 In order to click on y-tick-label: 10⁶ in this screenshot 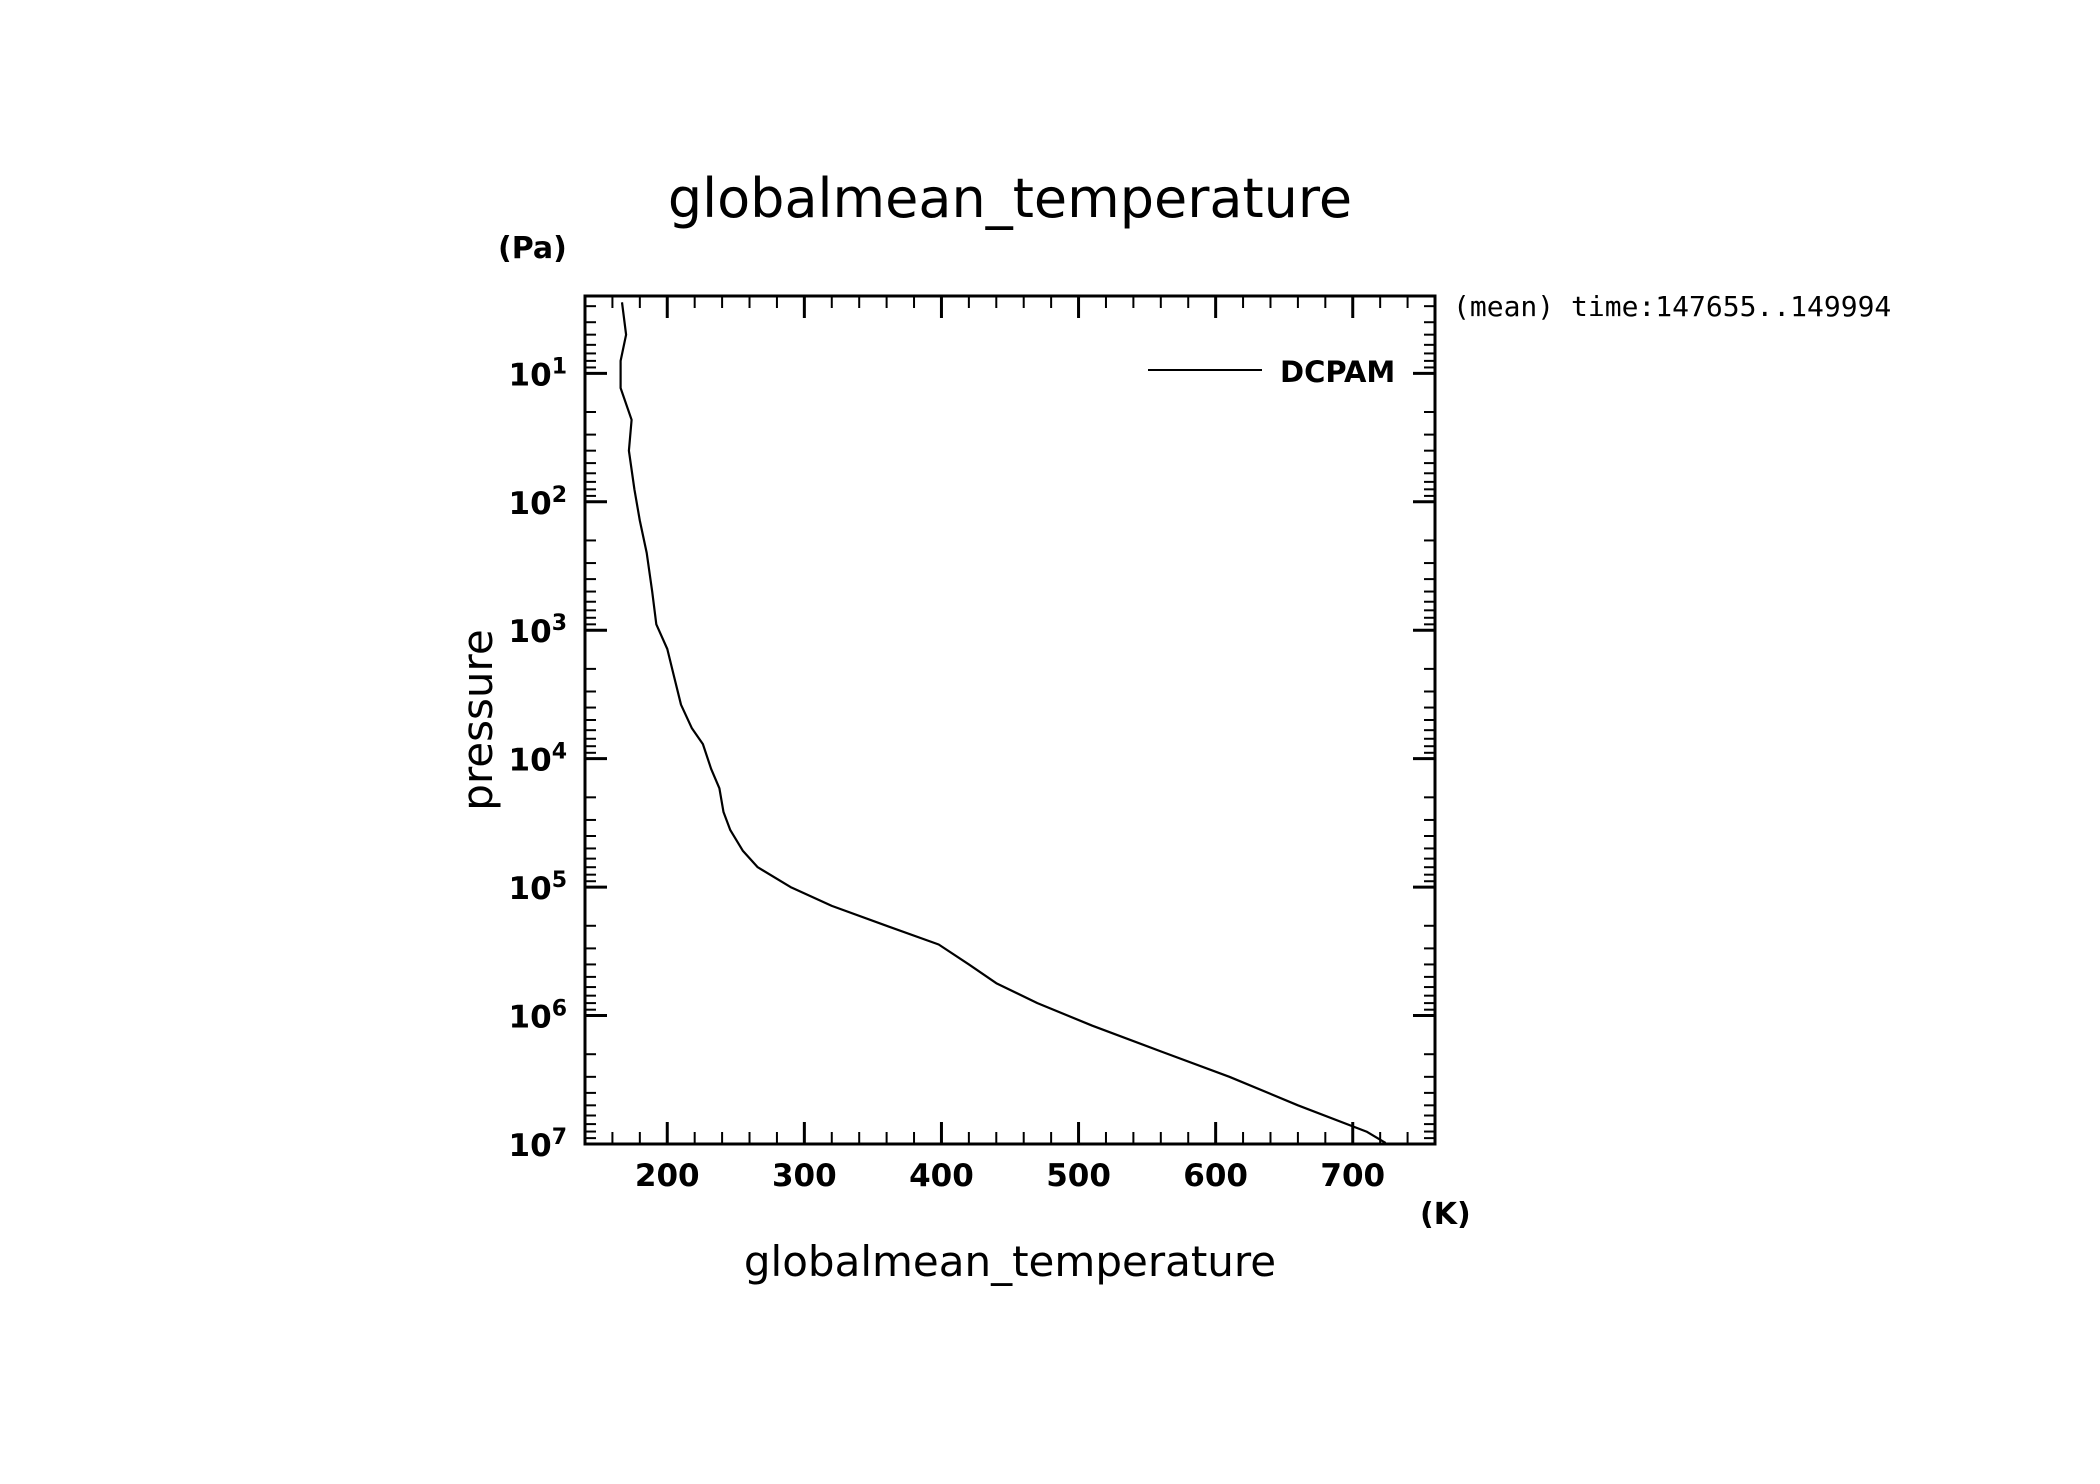, I will do `click(538, 1016)`.